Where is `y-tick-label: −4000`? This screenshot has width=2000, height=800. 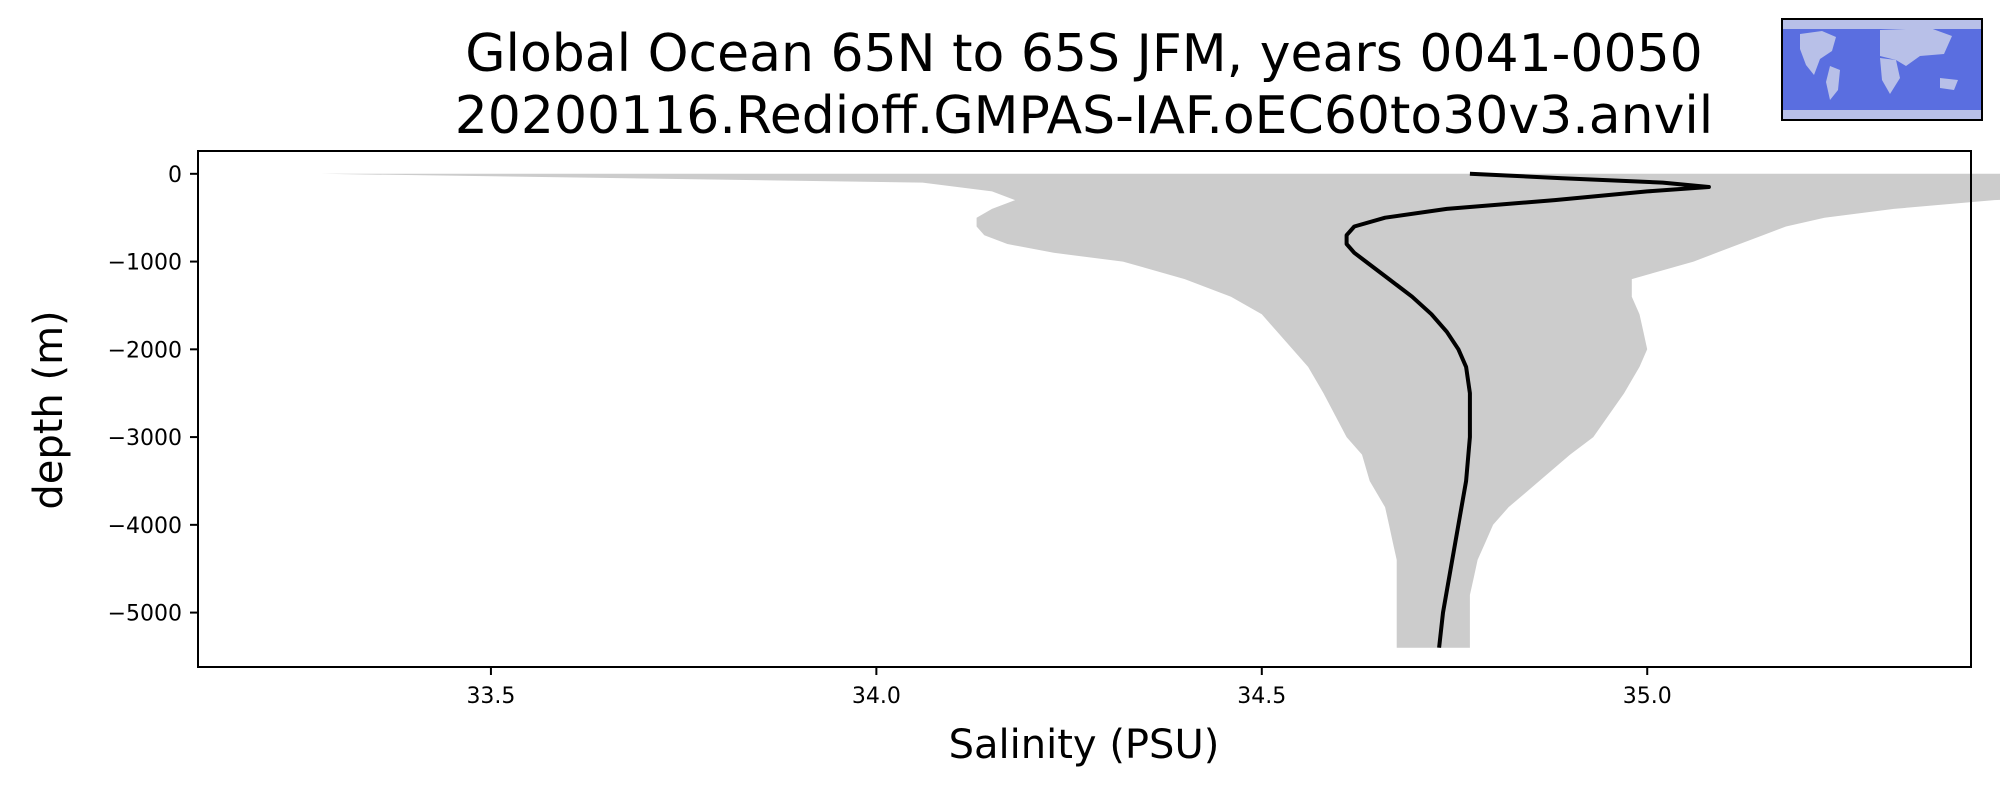
y-tick-label: −4000 is located at coordinates (145, 526).